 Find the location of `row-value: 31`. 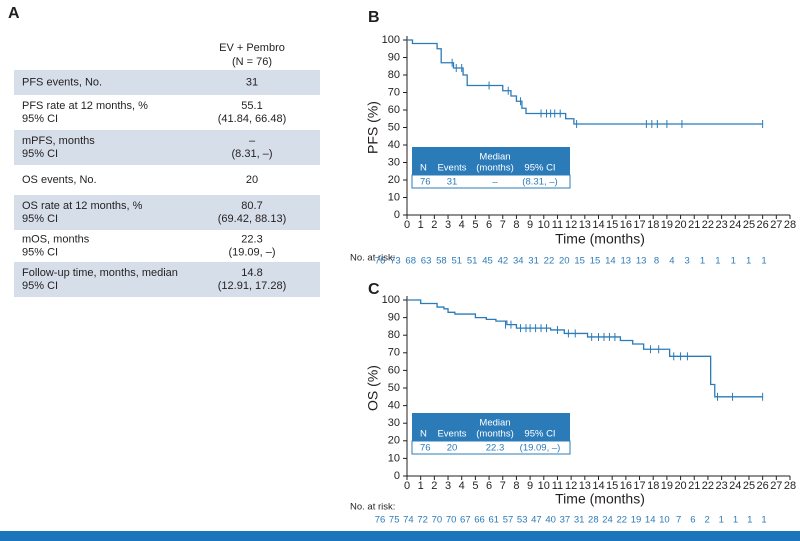

row-value: 31 is located at coordinates (252, 82).